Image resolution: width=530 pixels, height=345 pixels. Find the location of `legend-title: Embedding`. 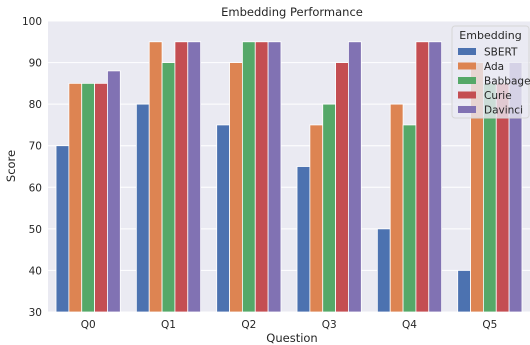

legend-title: Embedding is located at coordinates (490, 35).